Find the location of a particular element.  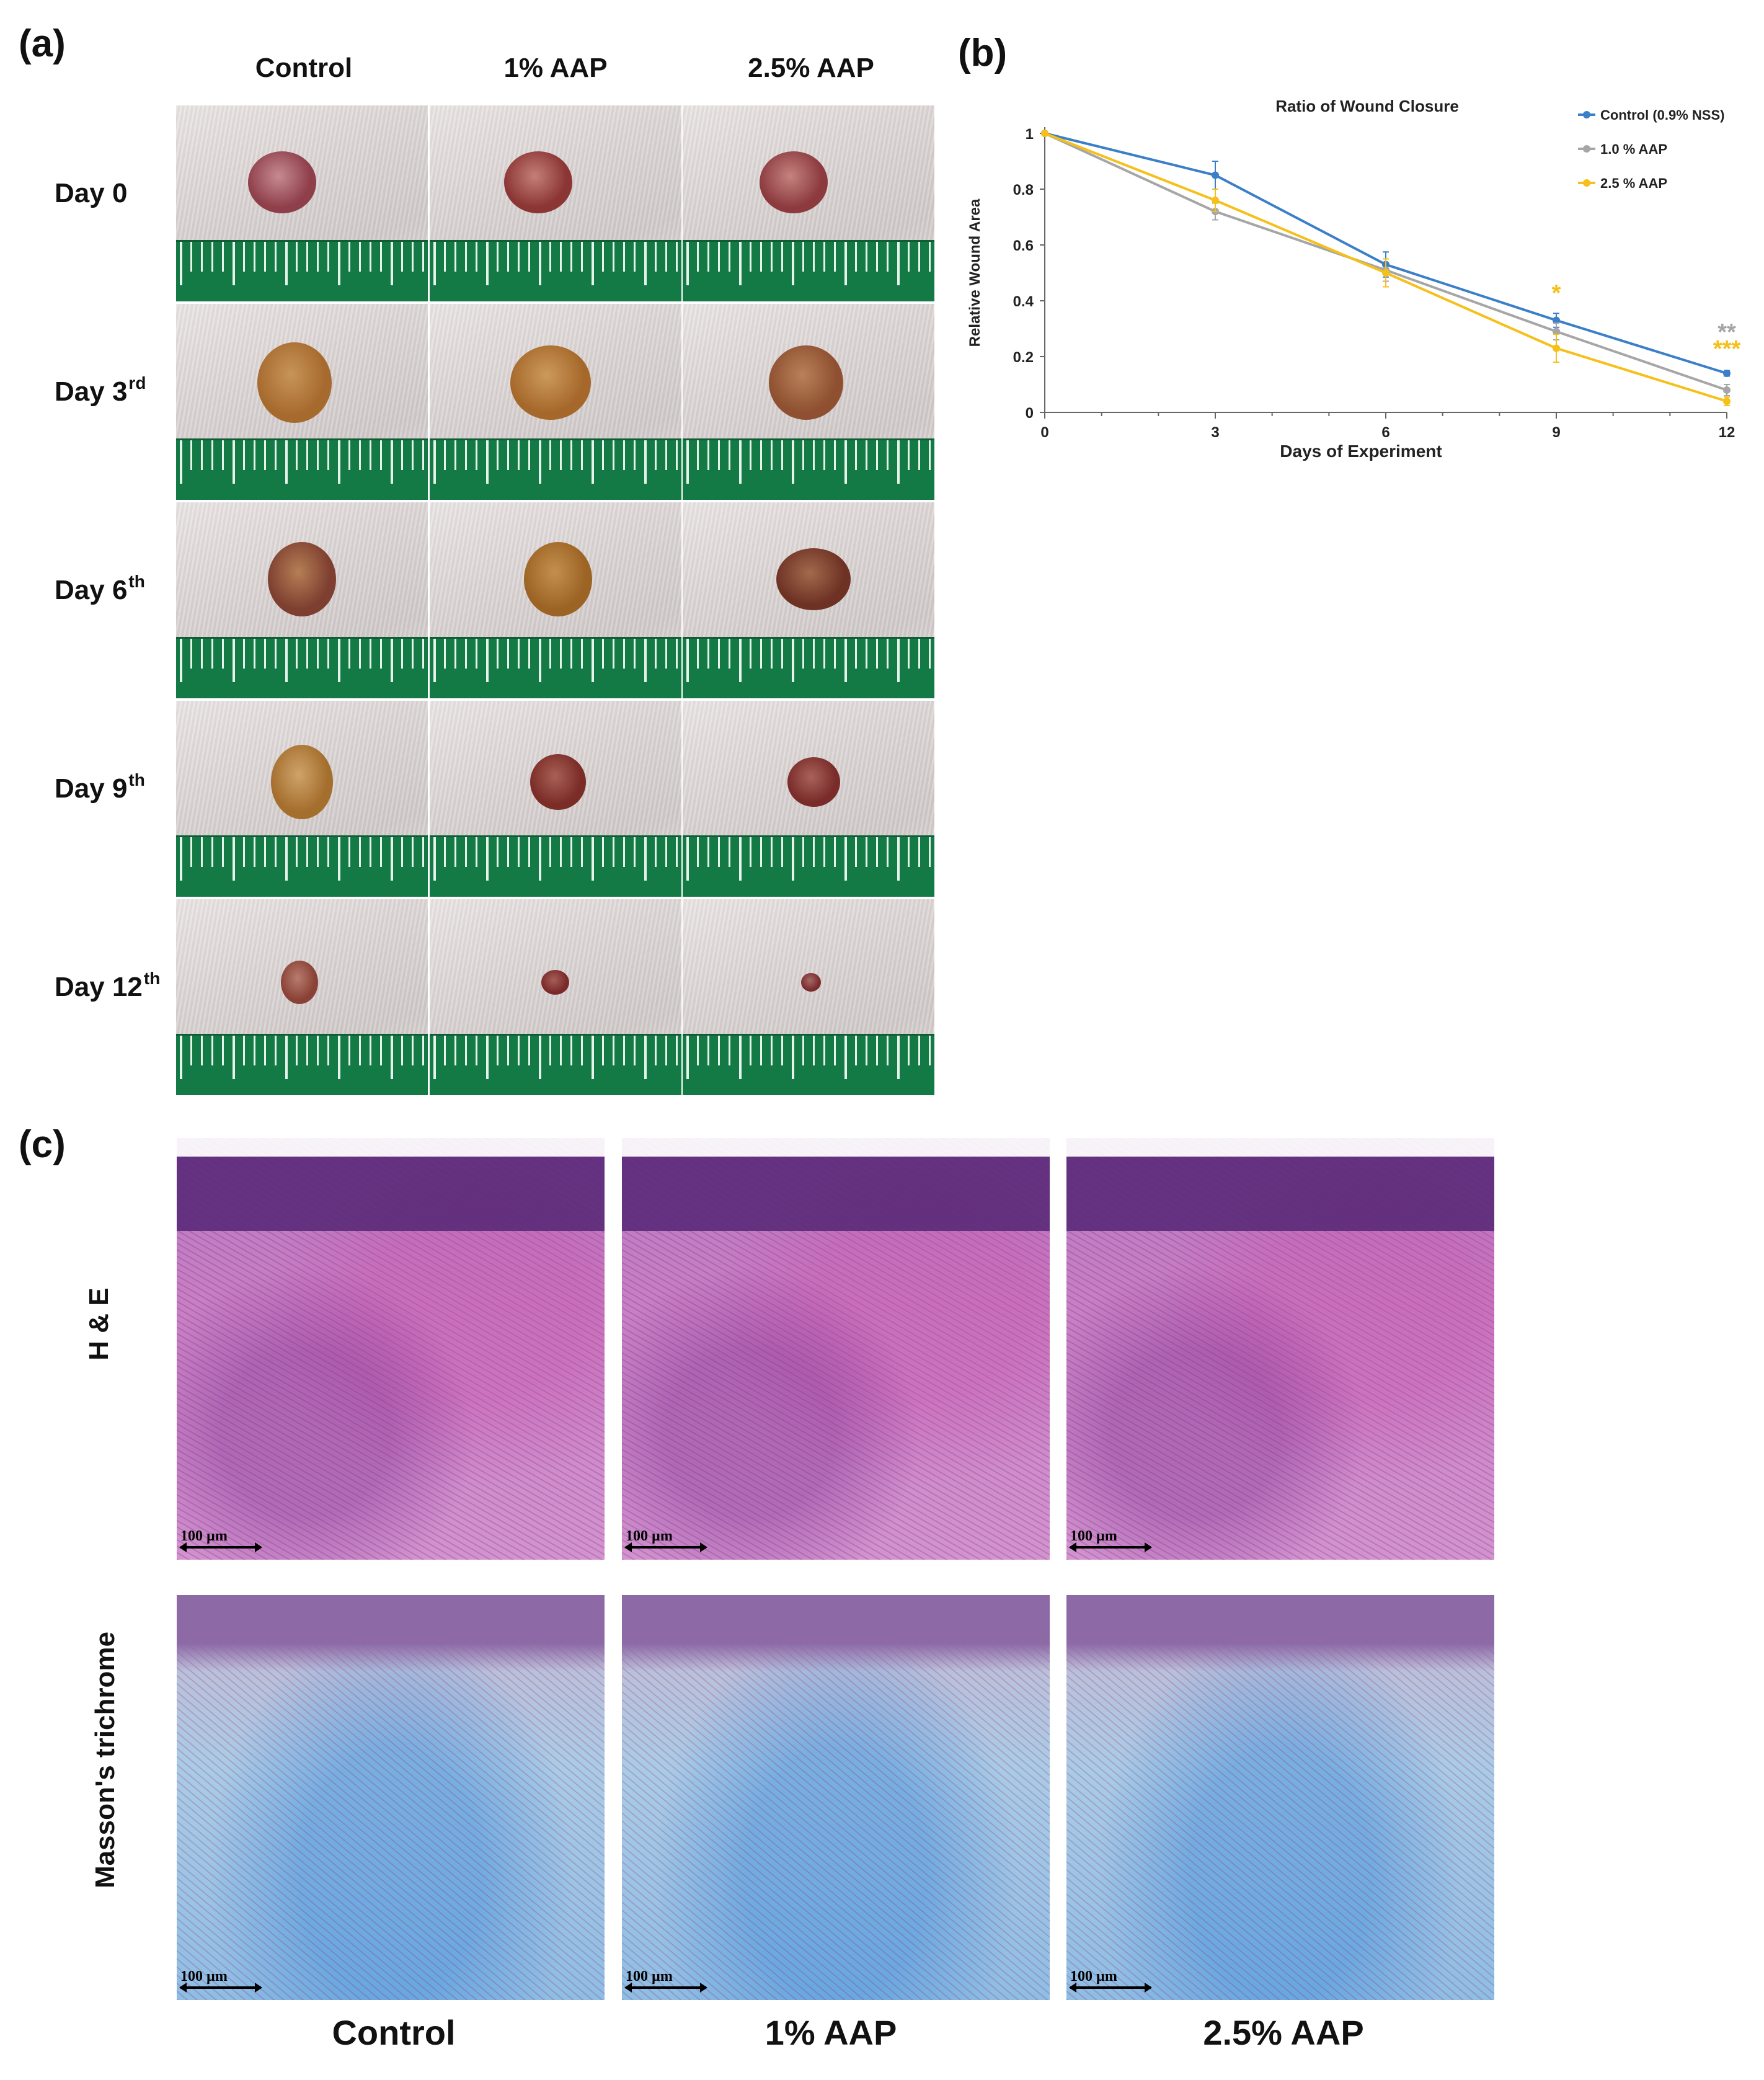

row-head-label: Day 6 is located at coordinates (92, 590).